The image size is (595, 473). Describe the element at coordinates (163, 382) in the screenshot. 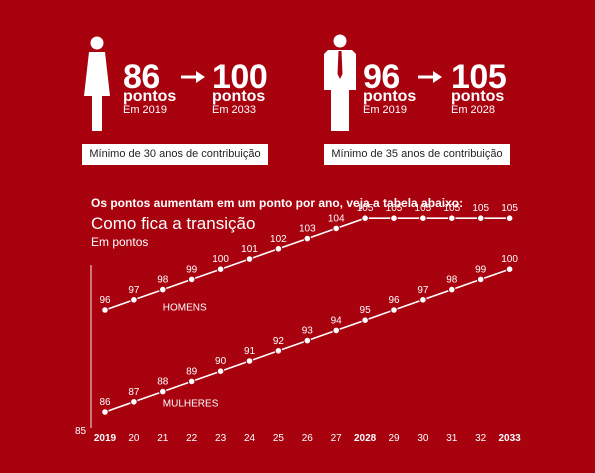

I see `data-label: 88` at that location.